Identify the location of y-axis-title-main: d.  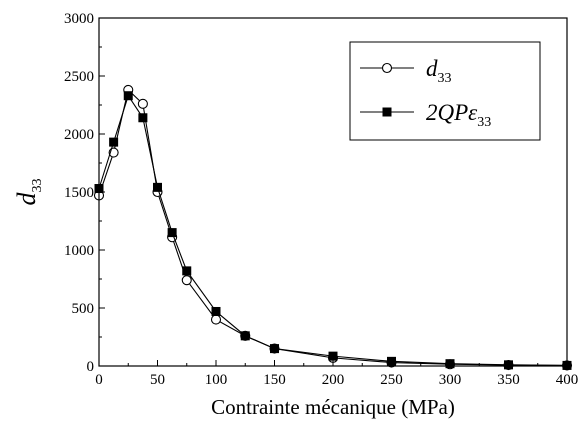
(26, 199).